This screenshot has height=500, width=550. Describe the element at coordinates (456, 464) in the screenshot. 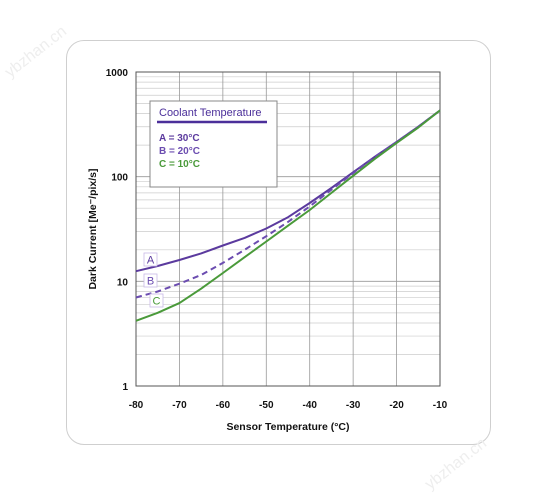

I see `watermark-bottom: ybzhan.cn` at that location.